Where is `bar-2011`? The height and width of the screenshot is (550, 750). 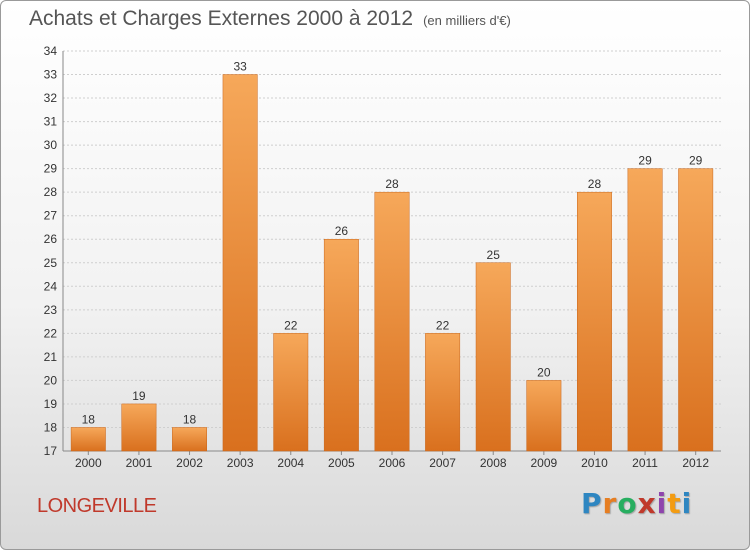
bar-2011 is located at coordinates (645, 310).